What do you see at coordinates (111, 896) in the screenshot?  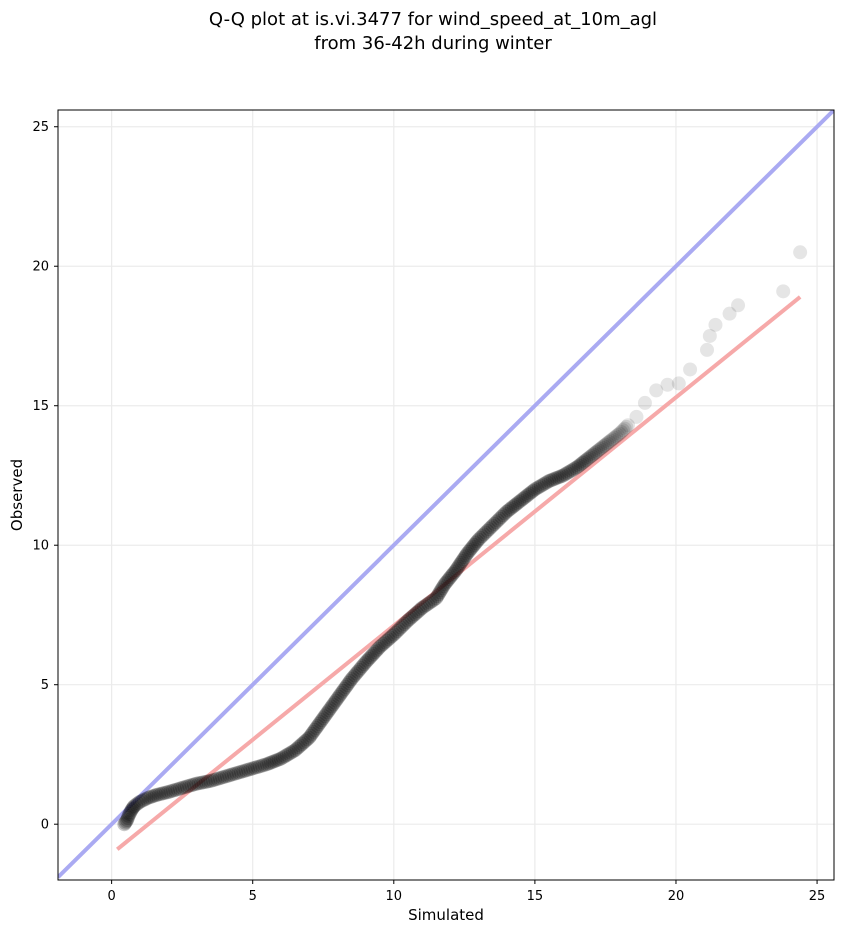 I see `x-tick-label-0: 0` at bounding box center [111, 896].